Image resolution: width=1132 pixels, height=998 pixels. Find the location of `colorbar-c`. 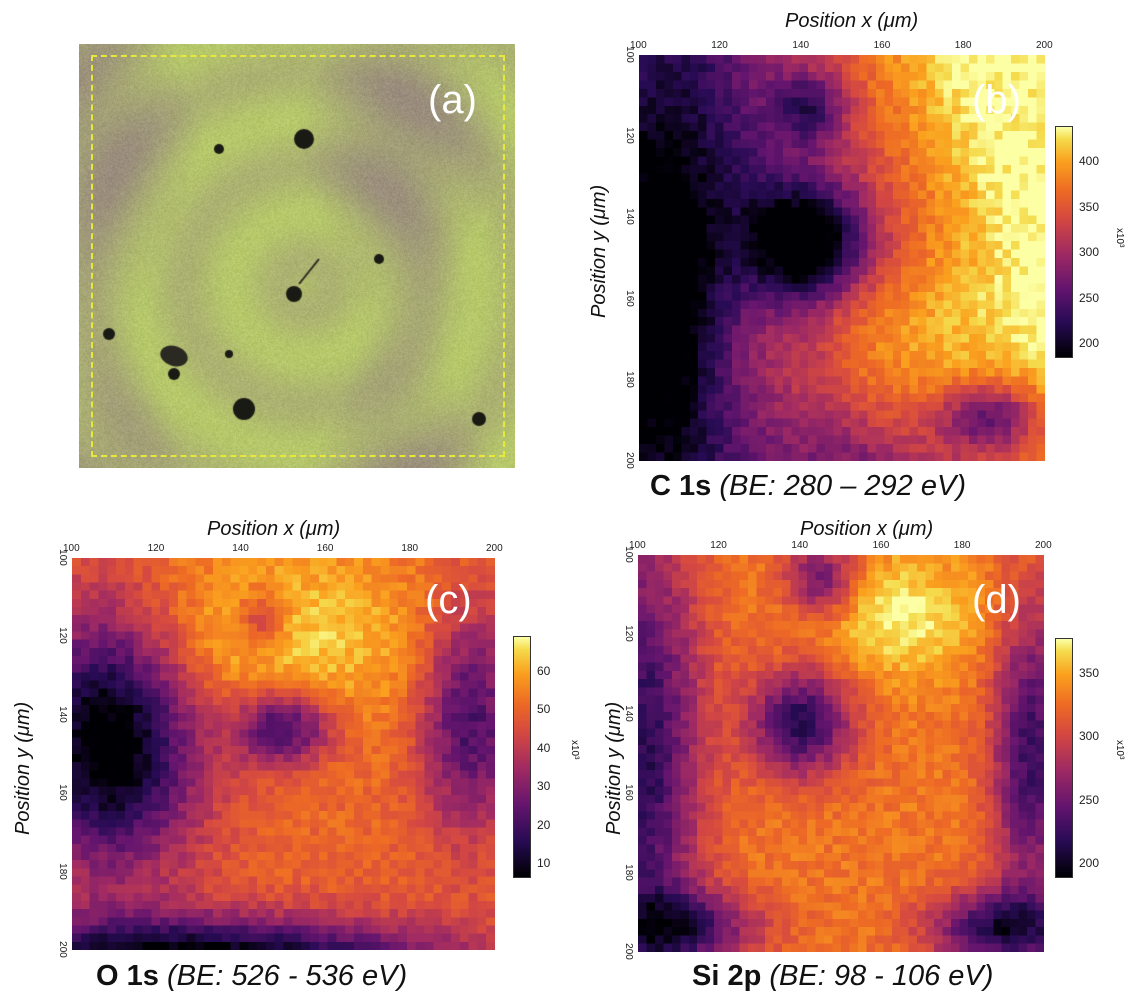

colorbar-c is located at coordinates (522, 757).